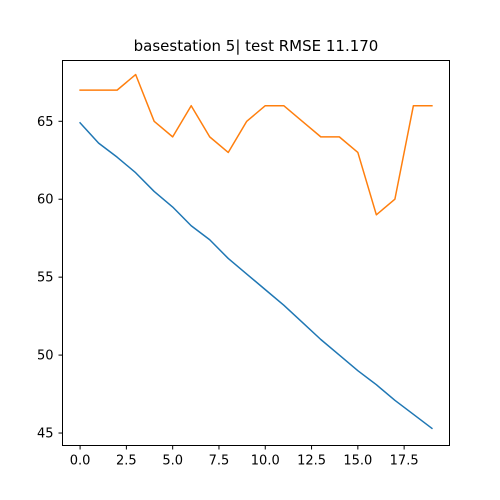 The width and height of the screenshot is (500, 500). Describe the element at coordinates (172, 461) in the screenshot. I see `x-tick-label: 5.0` at that location.